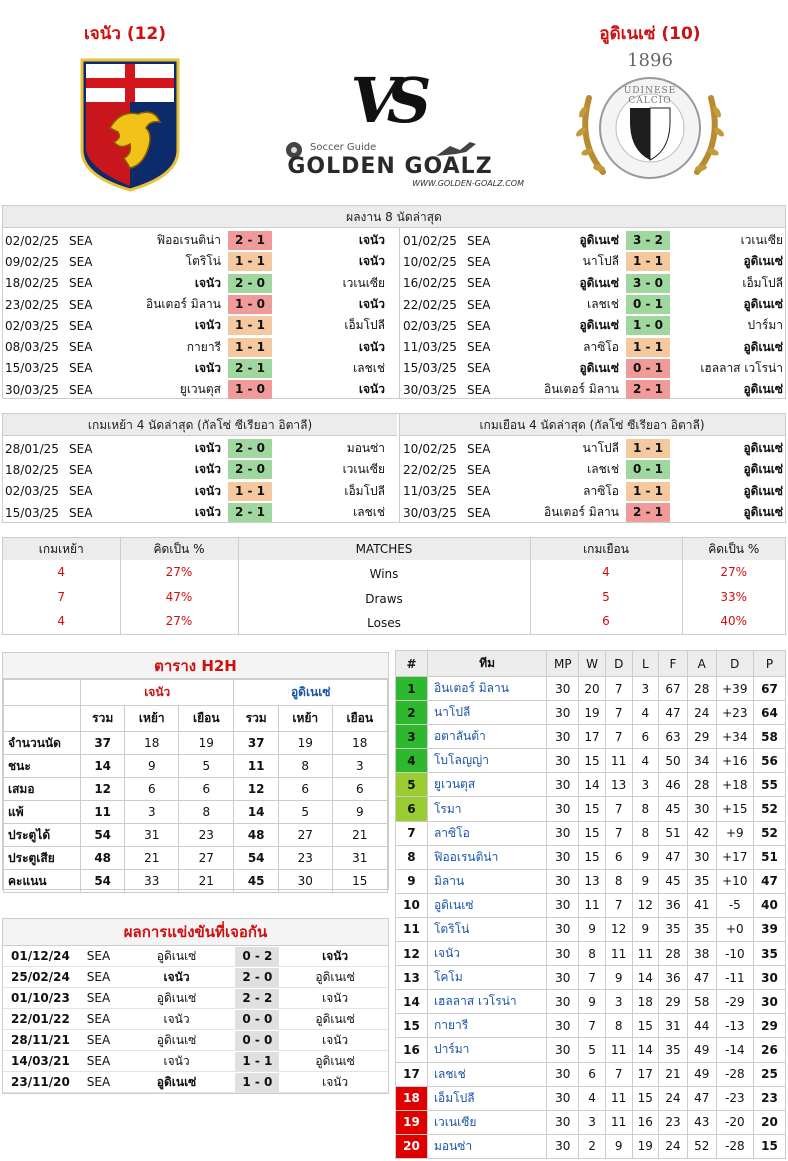 Image resolution: width=788 pixels, height=1161 pixels. I want to click on standings-f: 51, so click(673, 833).